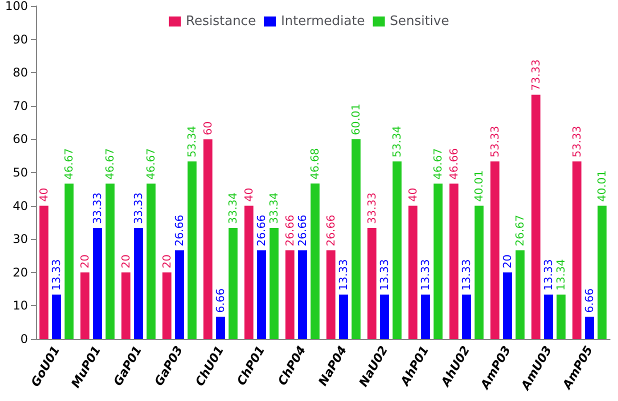 The height and width of the screenshot is (401, 618). Describe the element at coordinates (20, 73) in the screenshot. I see `y-tick-label: 80` at that location.